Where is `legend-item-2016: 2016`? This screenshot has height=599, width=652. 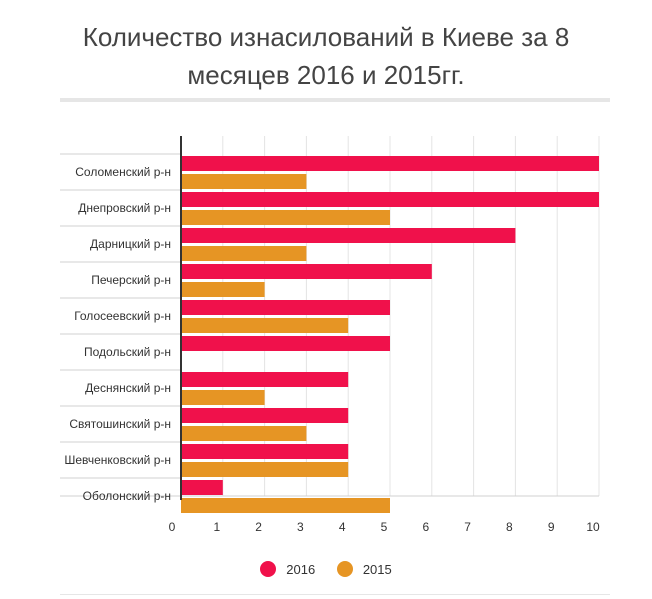
legend-item-2016: 2016 is located at coordinates (287, 569).